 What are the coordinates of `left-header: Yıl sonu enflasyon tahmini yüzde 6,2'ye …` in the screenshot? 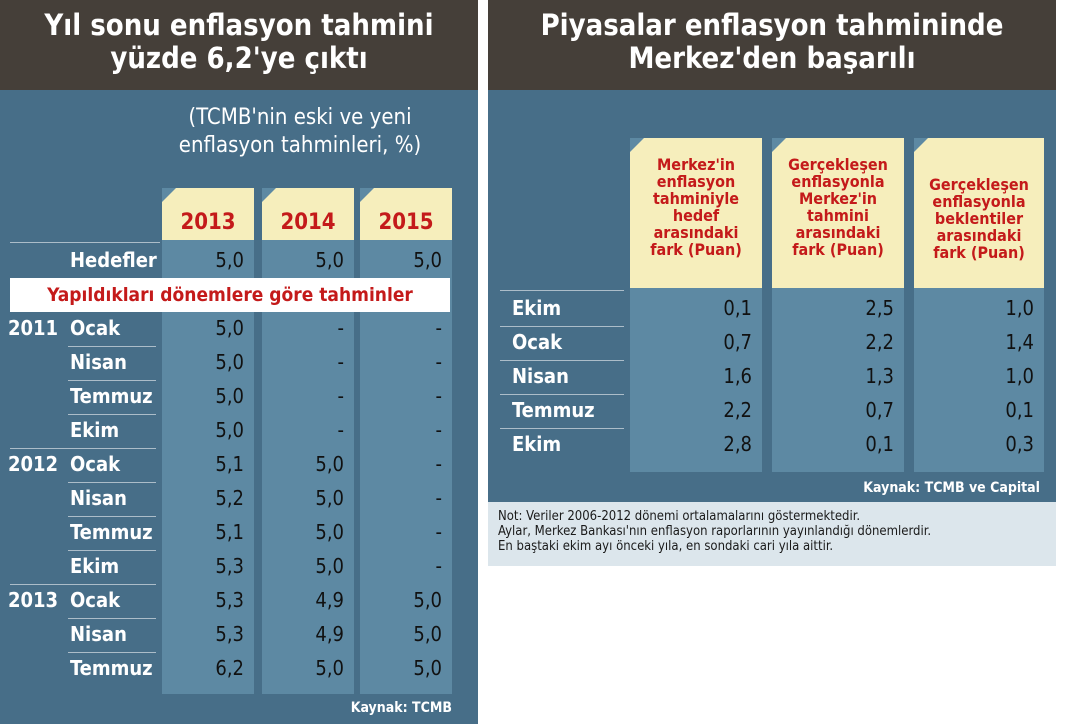 It's located at (239, 45).